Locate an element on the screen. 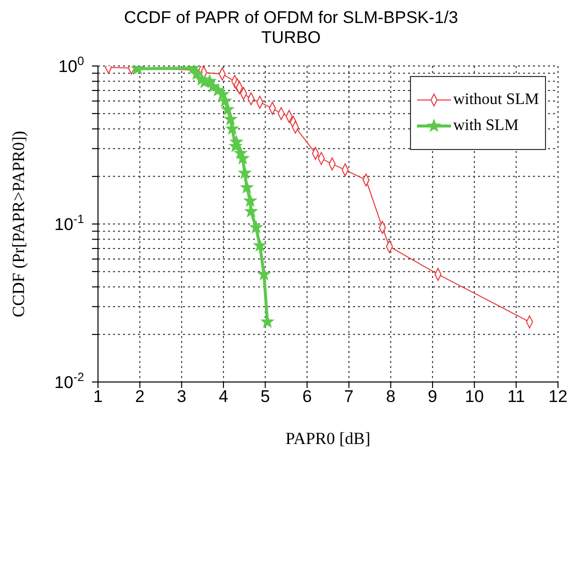 The width and height of the screenshot is (582, 566). y-tick-label: 10$^{0}$ is located at coordinates (71, 65).